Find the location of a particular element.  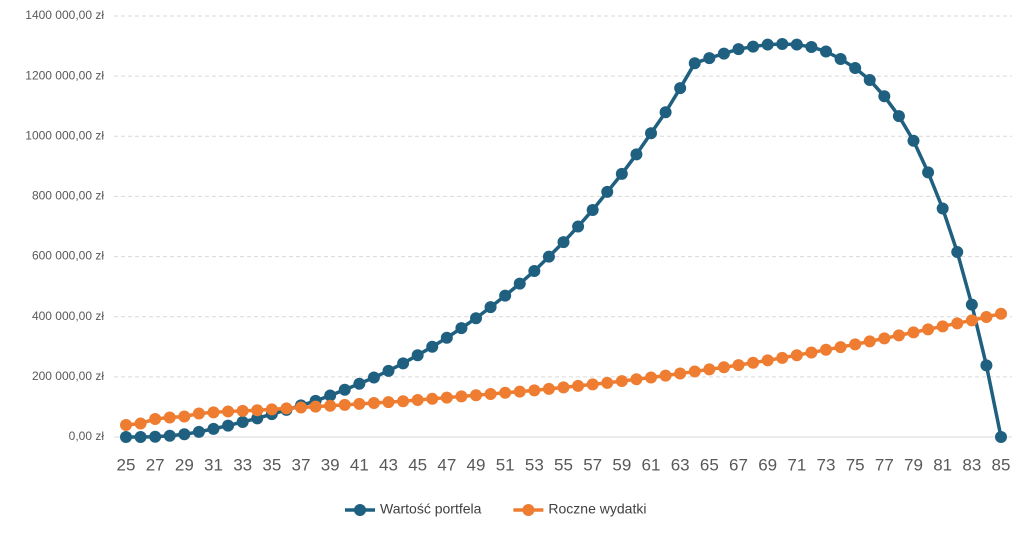

y-tick-label: 800 000,00 zł is located at coordinates (68, 196).